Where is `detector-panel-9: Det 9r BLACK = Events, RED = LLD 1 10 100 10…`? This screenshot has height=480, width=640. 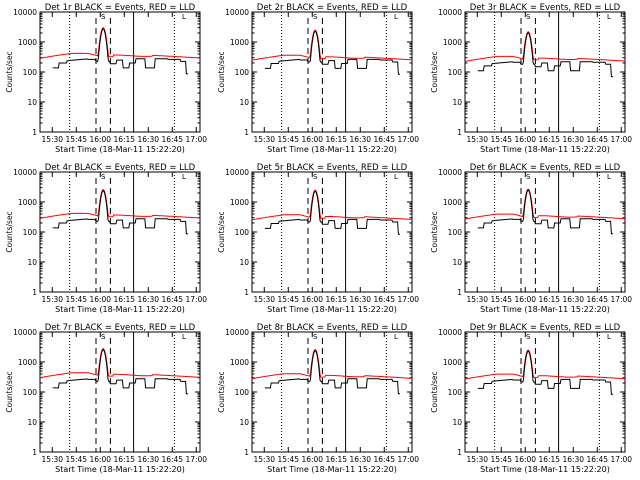
detector-panel-9: Det 9r BLACK = Events, RED = LLD 1 10 100 10… is located at coordinates (531, 398).